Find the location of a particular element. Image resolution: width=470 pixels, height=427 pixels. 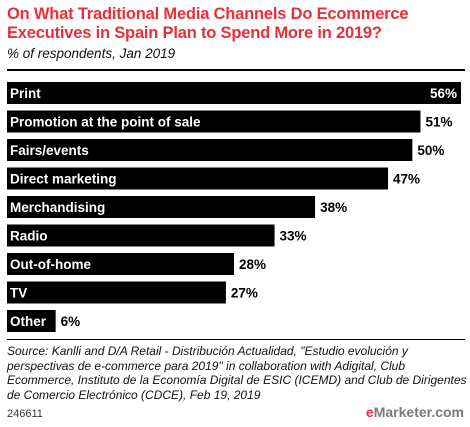

category-label: Print is located at coordinates (25, 93).